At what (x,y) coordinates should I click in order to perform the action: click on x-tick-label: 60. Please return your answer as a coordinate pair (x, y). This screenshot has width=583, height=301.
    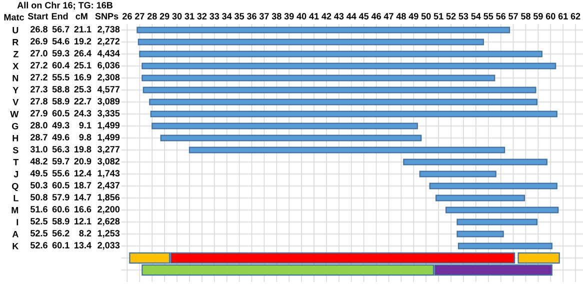
    Looking at the image, I should click on (551, 16).